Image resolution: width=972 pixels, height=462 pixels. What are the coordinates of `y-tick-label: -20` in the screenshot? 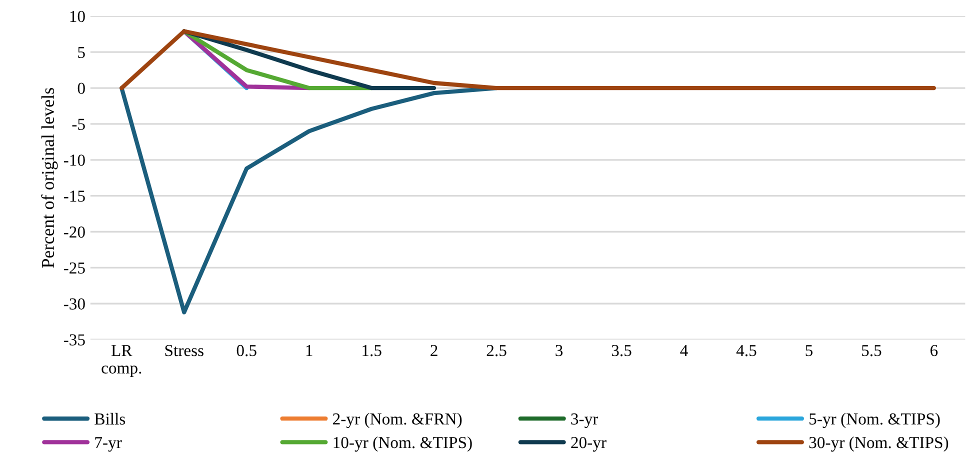 It's located at (74, 232).